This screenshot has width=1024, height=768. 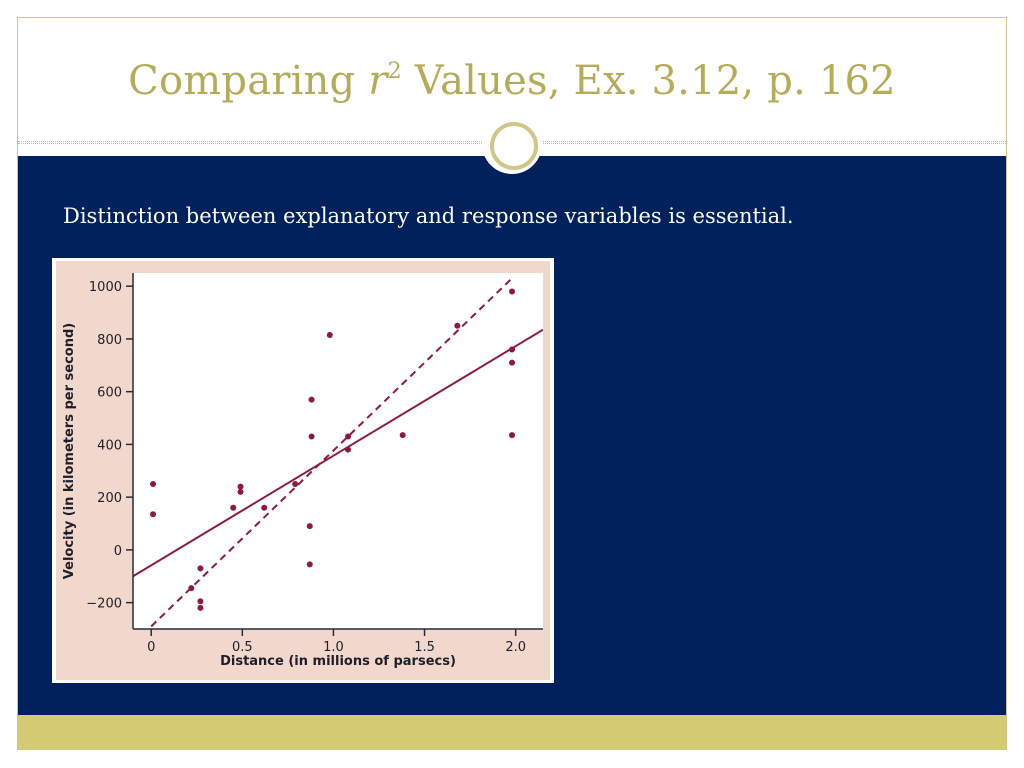 What do you see at coordinates (512, 732) in the screenshot?
I see `accent-band` at bounding box center [512, 732].